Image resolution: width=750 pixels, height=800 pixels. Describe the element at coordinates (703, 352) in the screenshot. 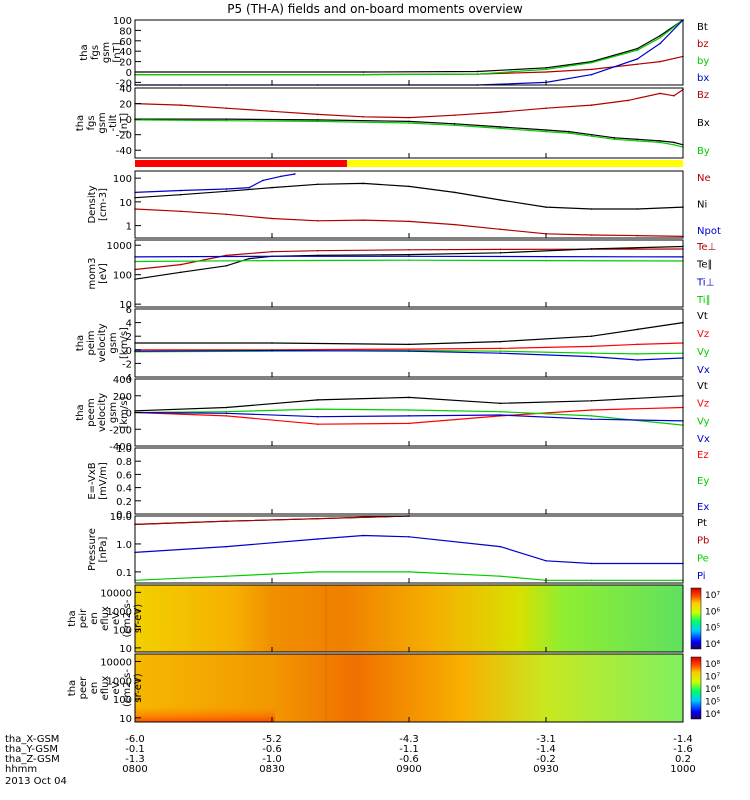

I see `legend-label: Vy` at that location.